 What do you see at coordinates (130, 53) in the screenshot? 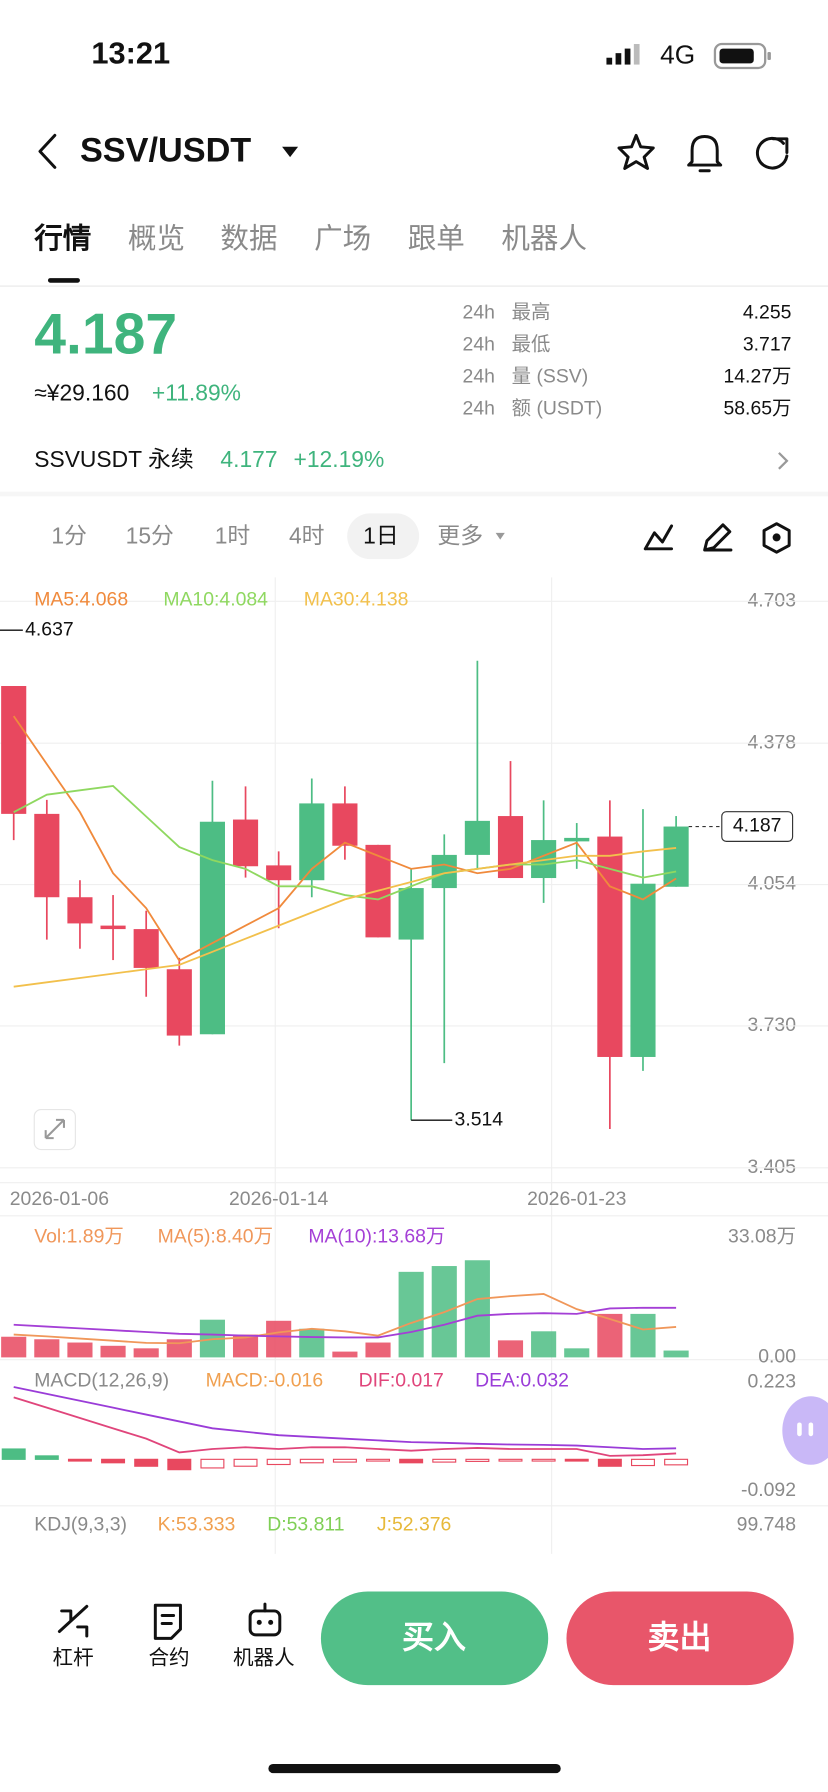
I see `status-time: 13:21` at bounding box center [130, 53].